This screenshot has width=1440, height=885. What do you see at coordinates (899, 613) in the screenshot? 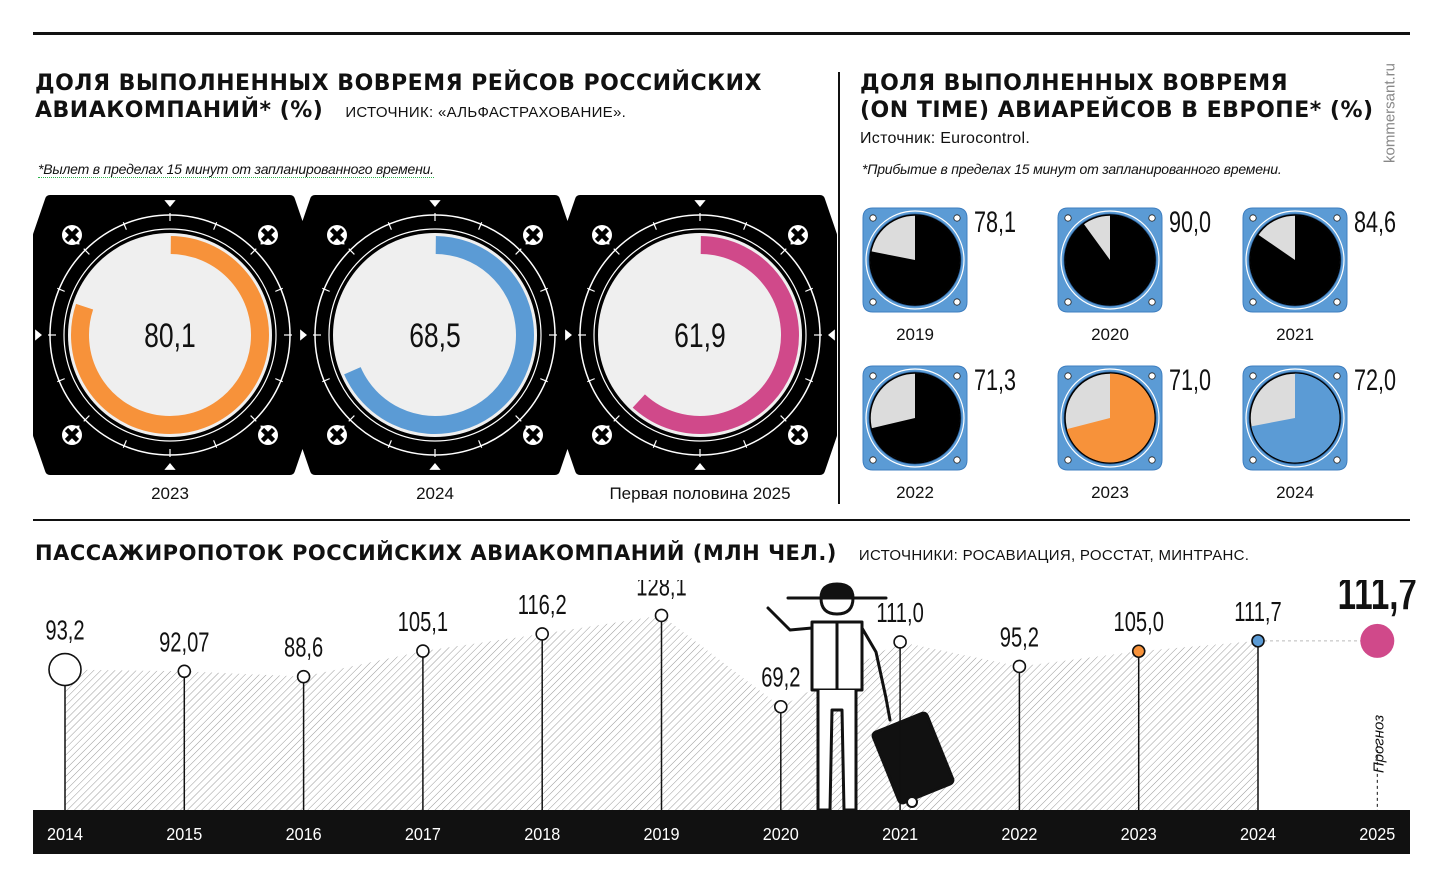
I see `data-value-label: 111,0` at bounding box center [899, 613].